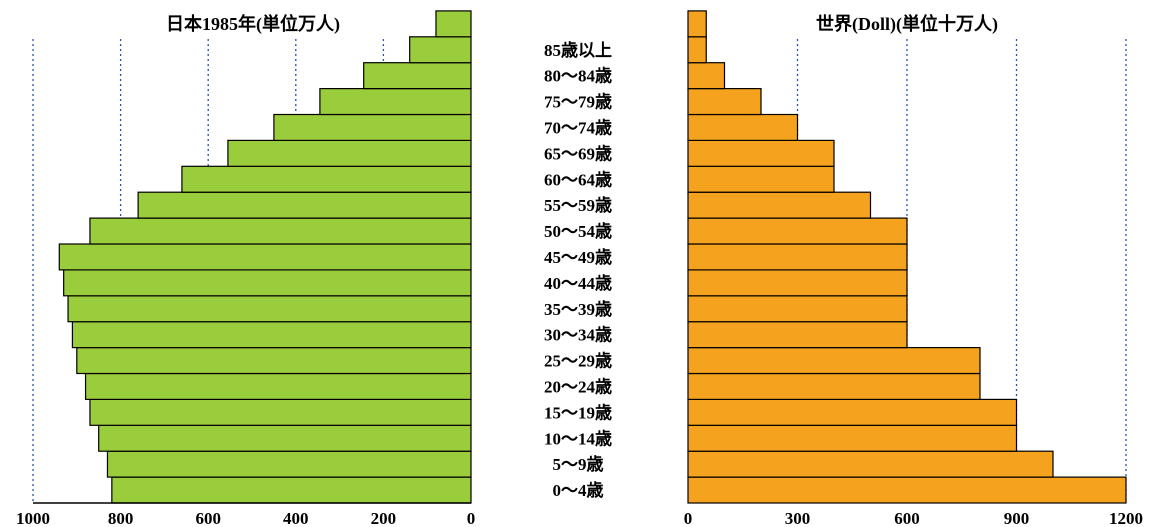 Image resolution: width=1149 pixels, height=527 pixels. I want to click on age-group-label: 0～4歳, so click(578, 490).